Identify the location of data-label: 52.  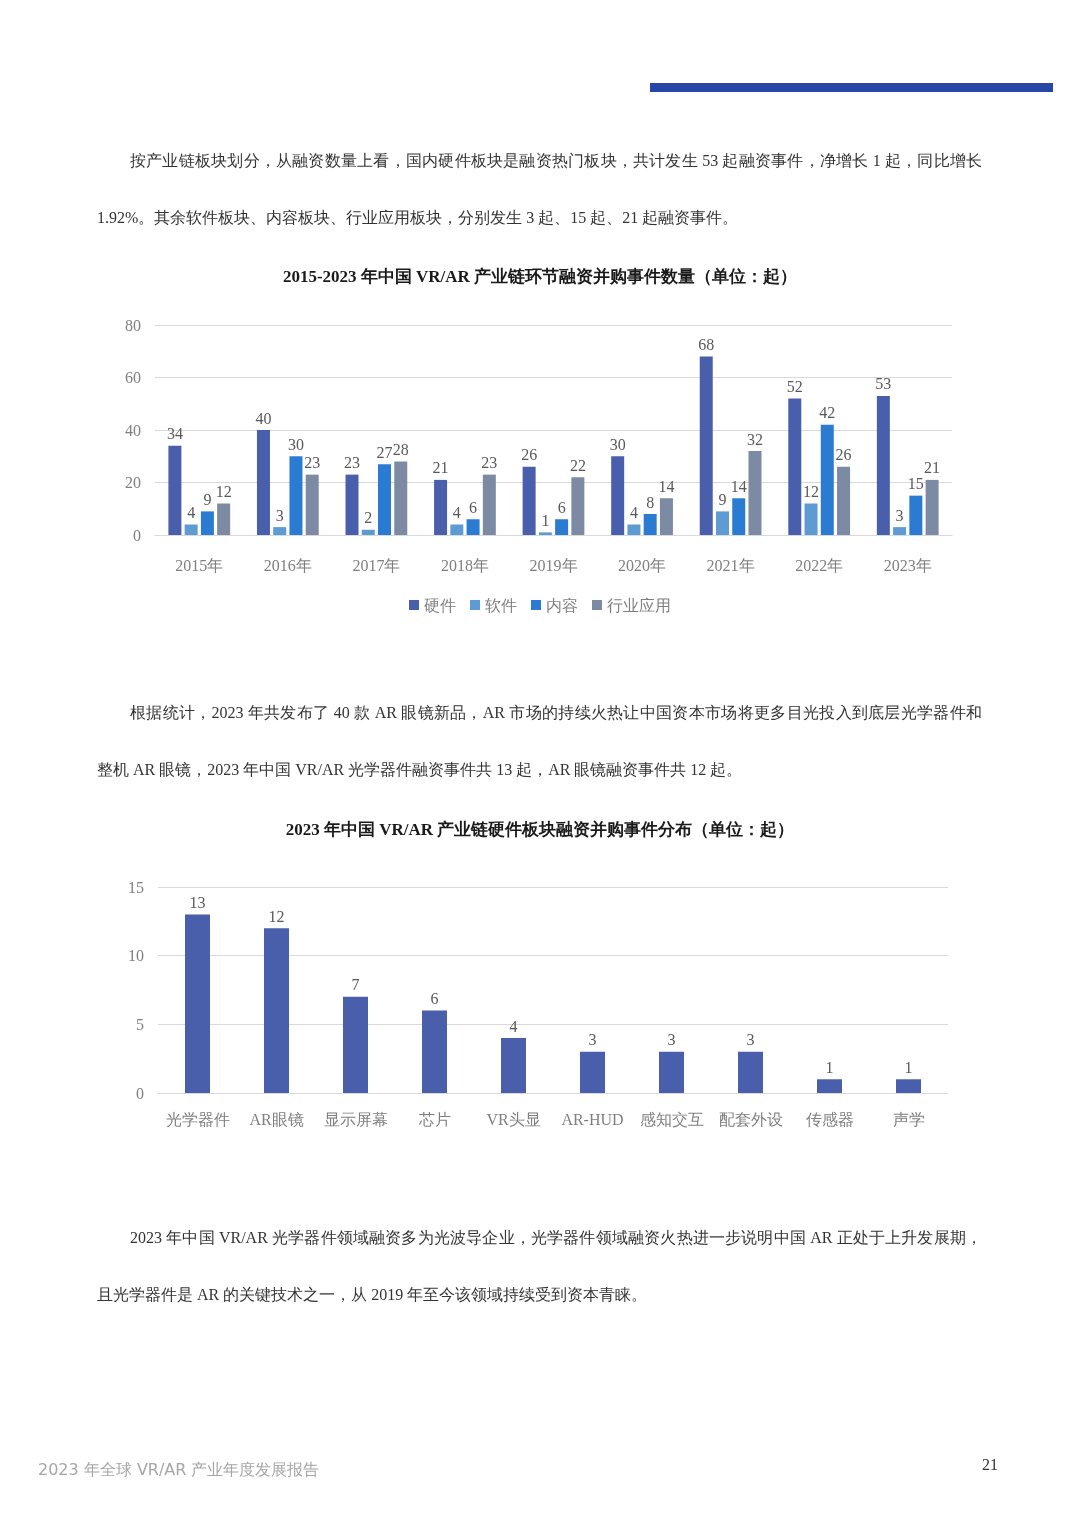
(794, 386).